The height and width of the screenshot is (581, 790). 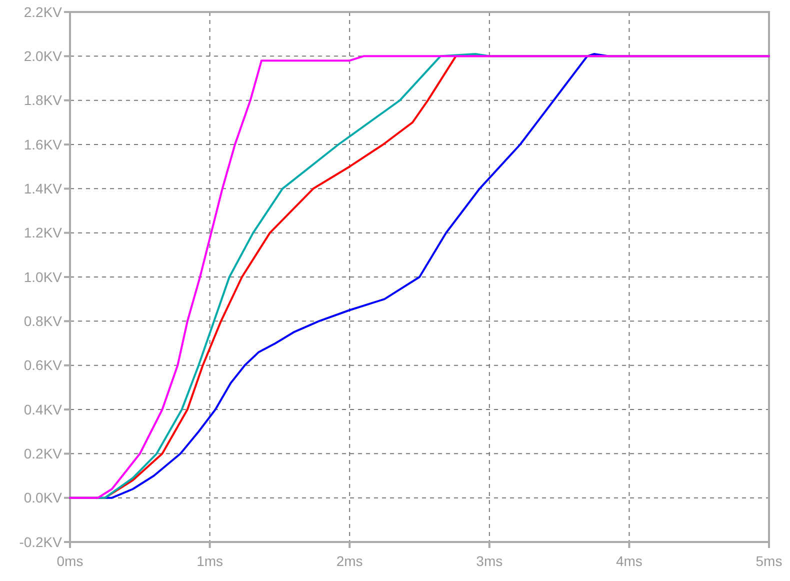 What do you see at coordinates (349, 561) in the screenshot?
I see `x-tick-label: 2ms` at bounding box center [349, 561].